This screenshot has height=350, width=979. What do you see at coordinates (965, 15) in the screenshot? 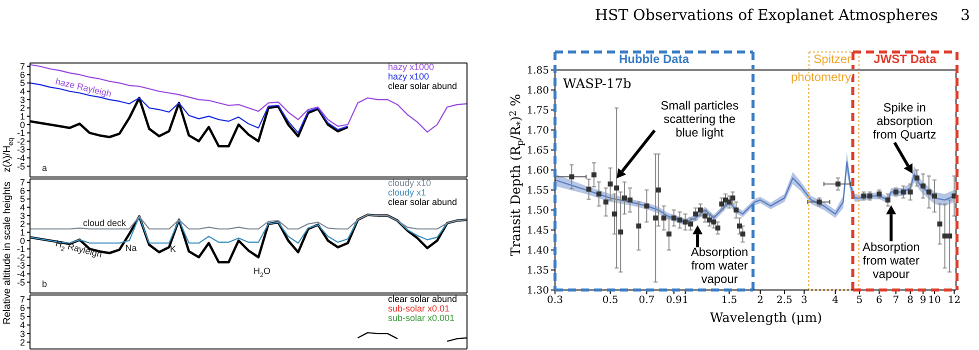
I see `text: 3` at bounding box center [965, 15].